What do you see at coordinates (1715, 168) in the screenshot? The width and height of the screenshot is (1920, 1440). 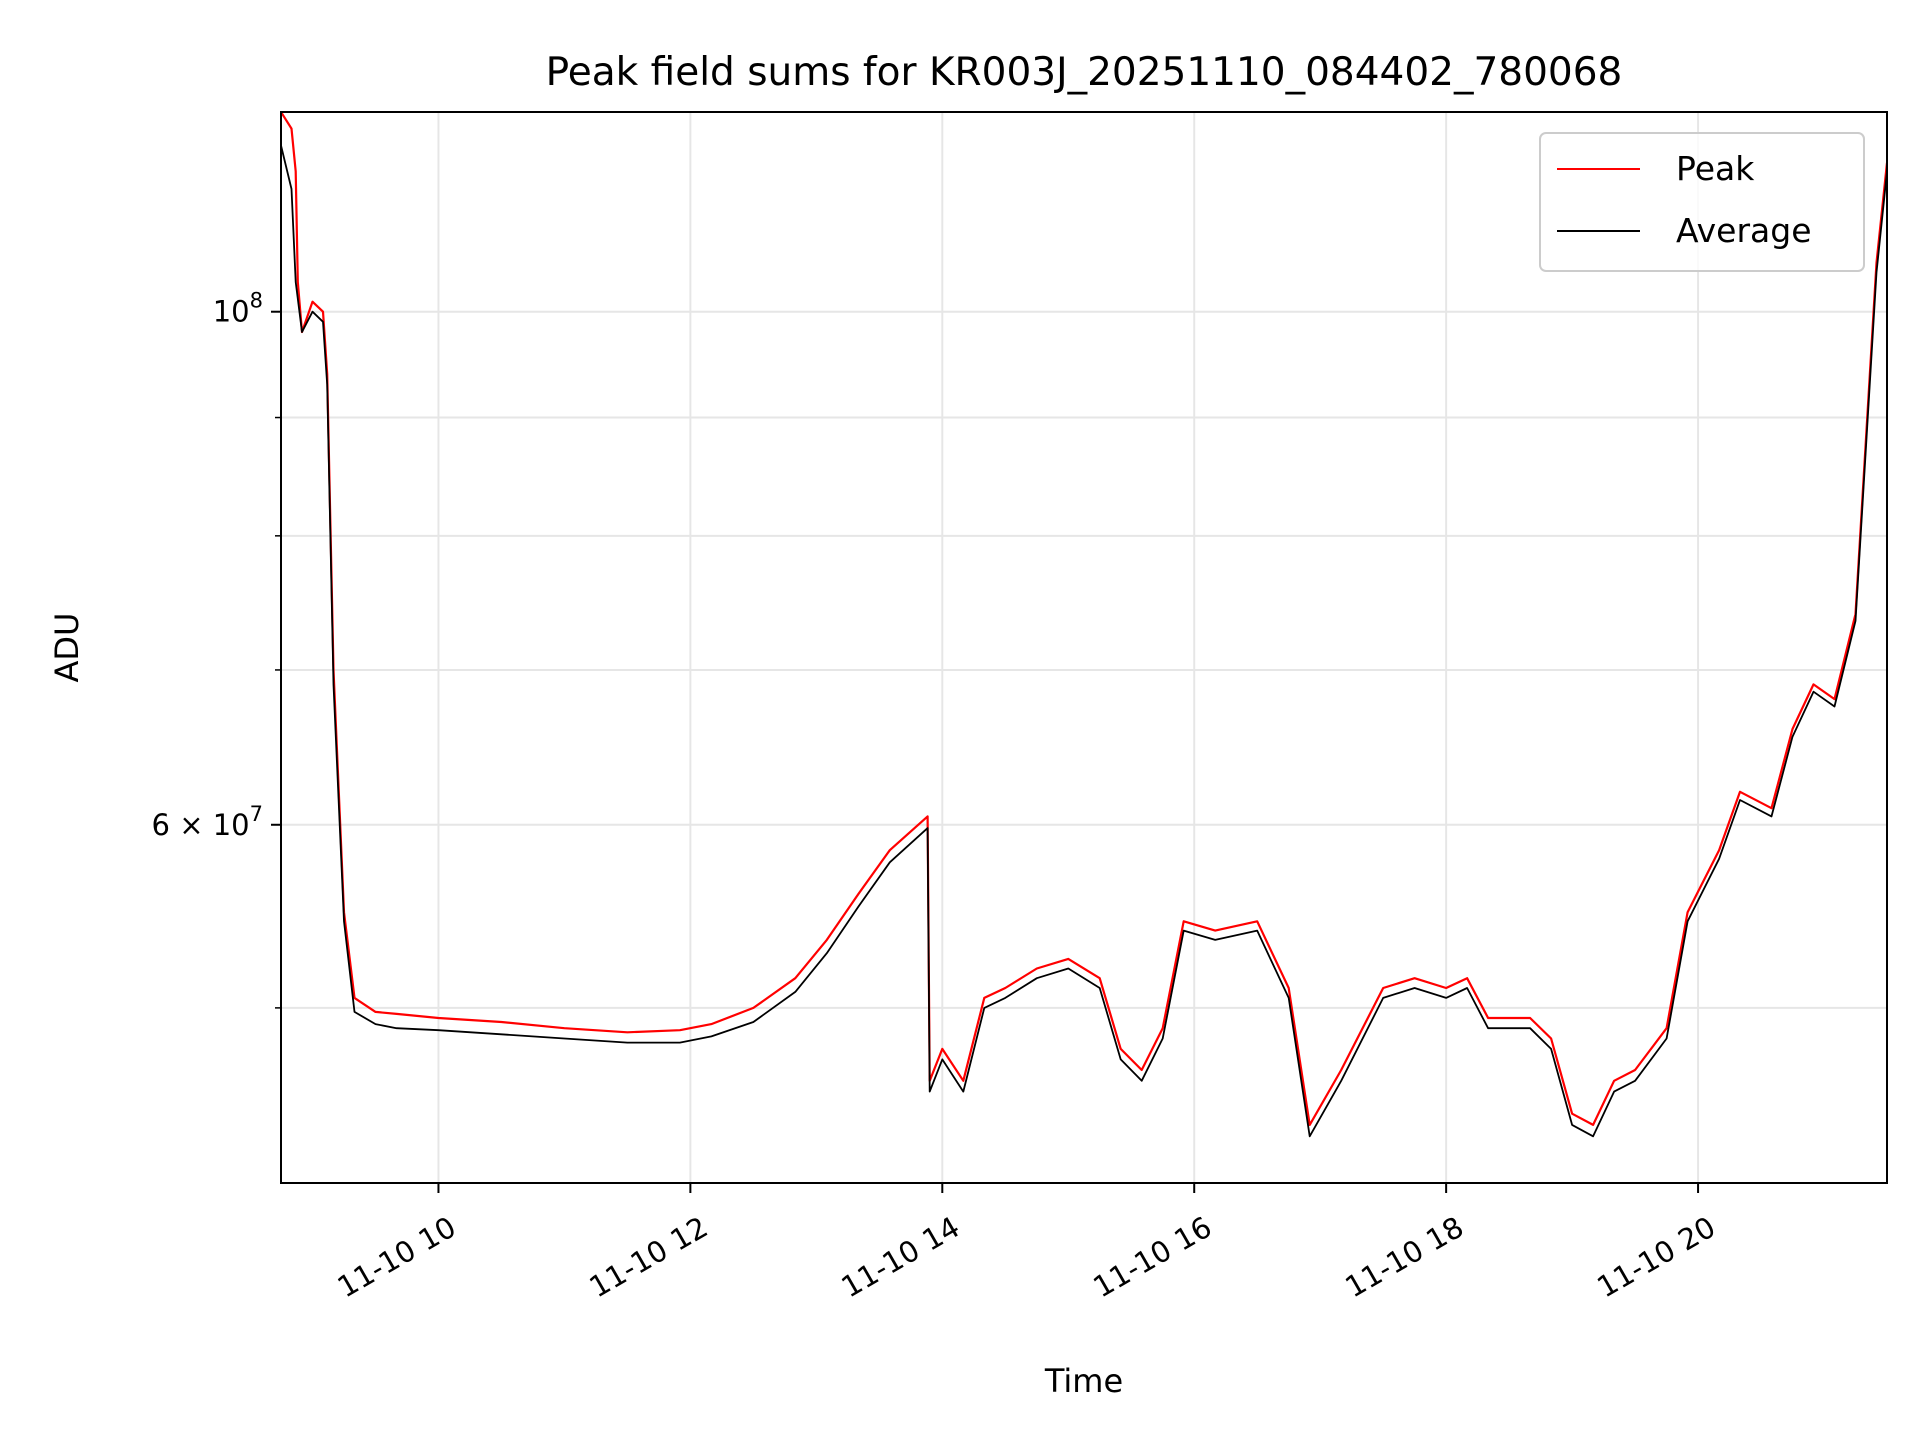 I see `legend-label: Peak` at bounding box center [1715, 168].